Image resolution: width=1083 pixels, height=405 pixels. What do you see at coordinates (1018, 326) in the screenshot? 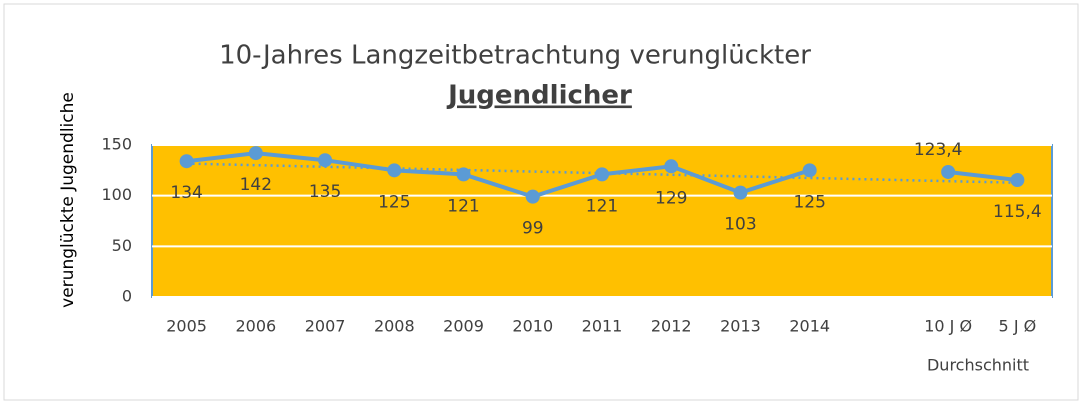
I see `x-tick-label: 5 J Ø` at bounding box center [1018, 326].